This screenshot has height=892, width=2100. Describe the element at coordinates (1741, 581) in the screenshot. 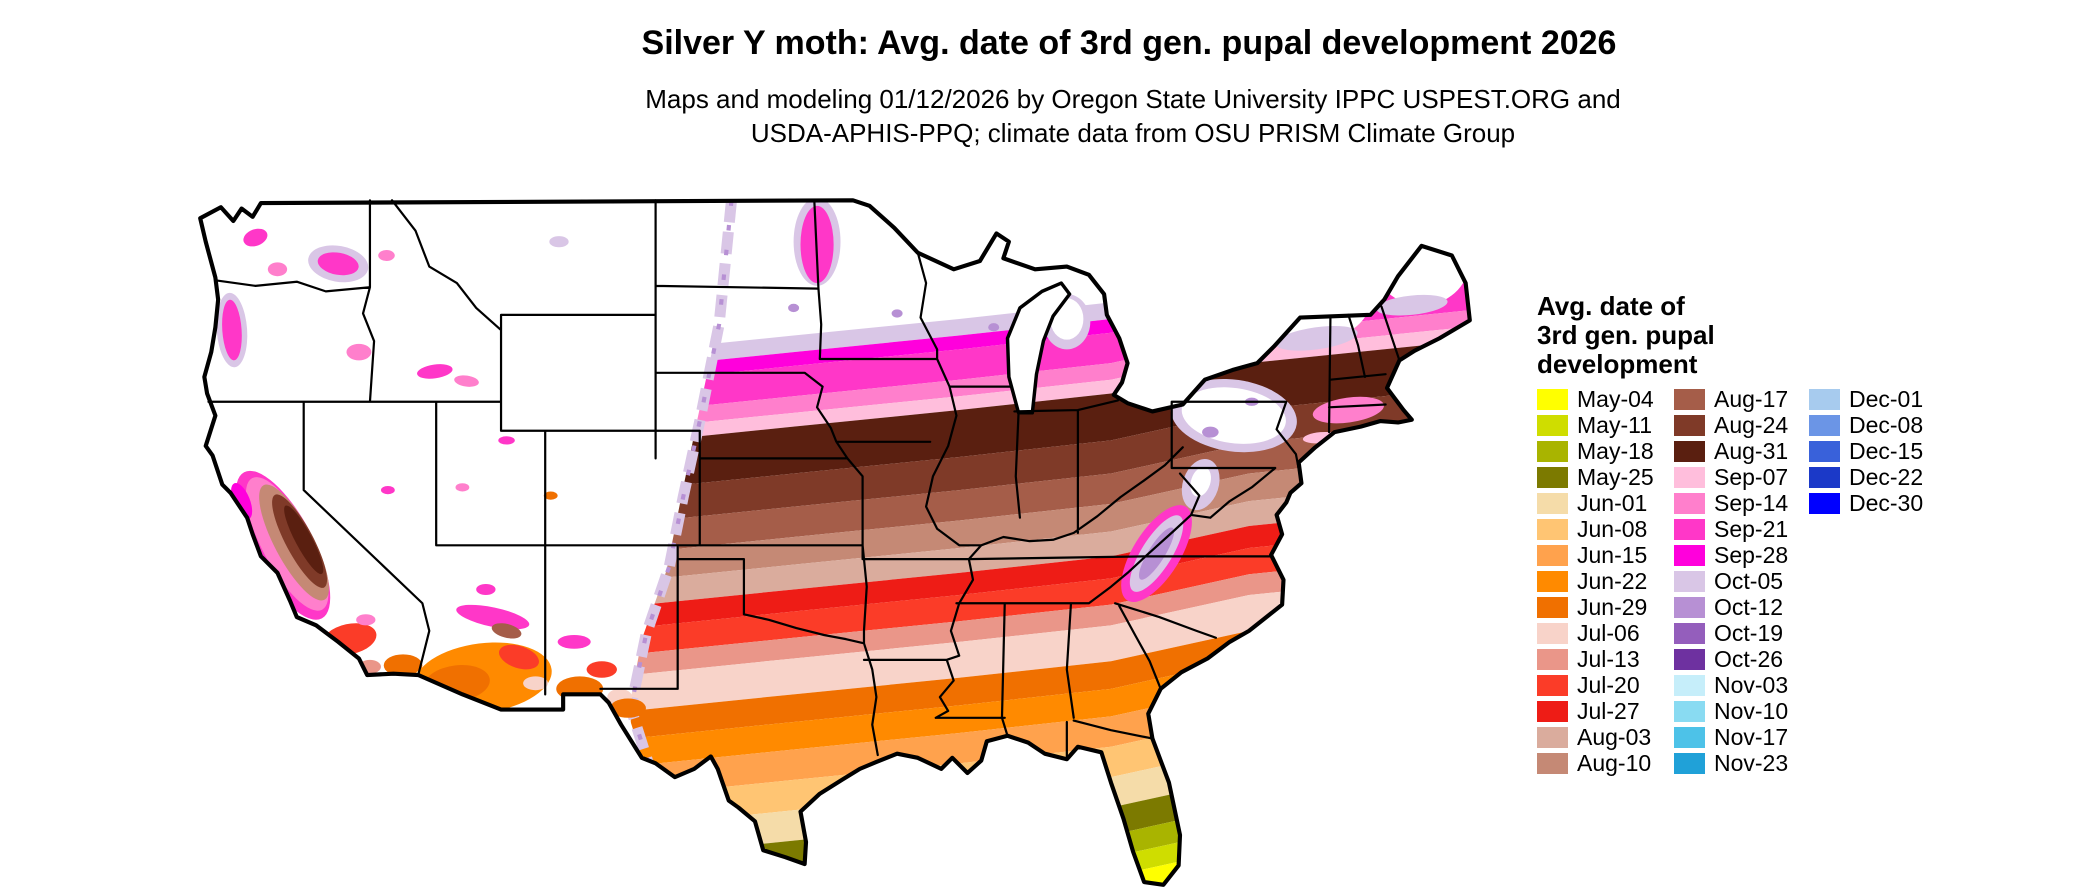

I see `legend-entry: Oct-05` at that location.